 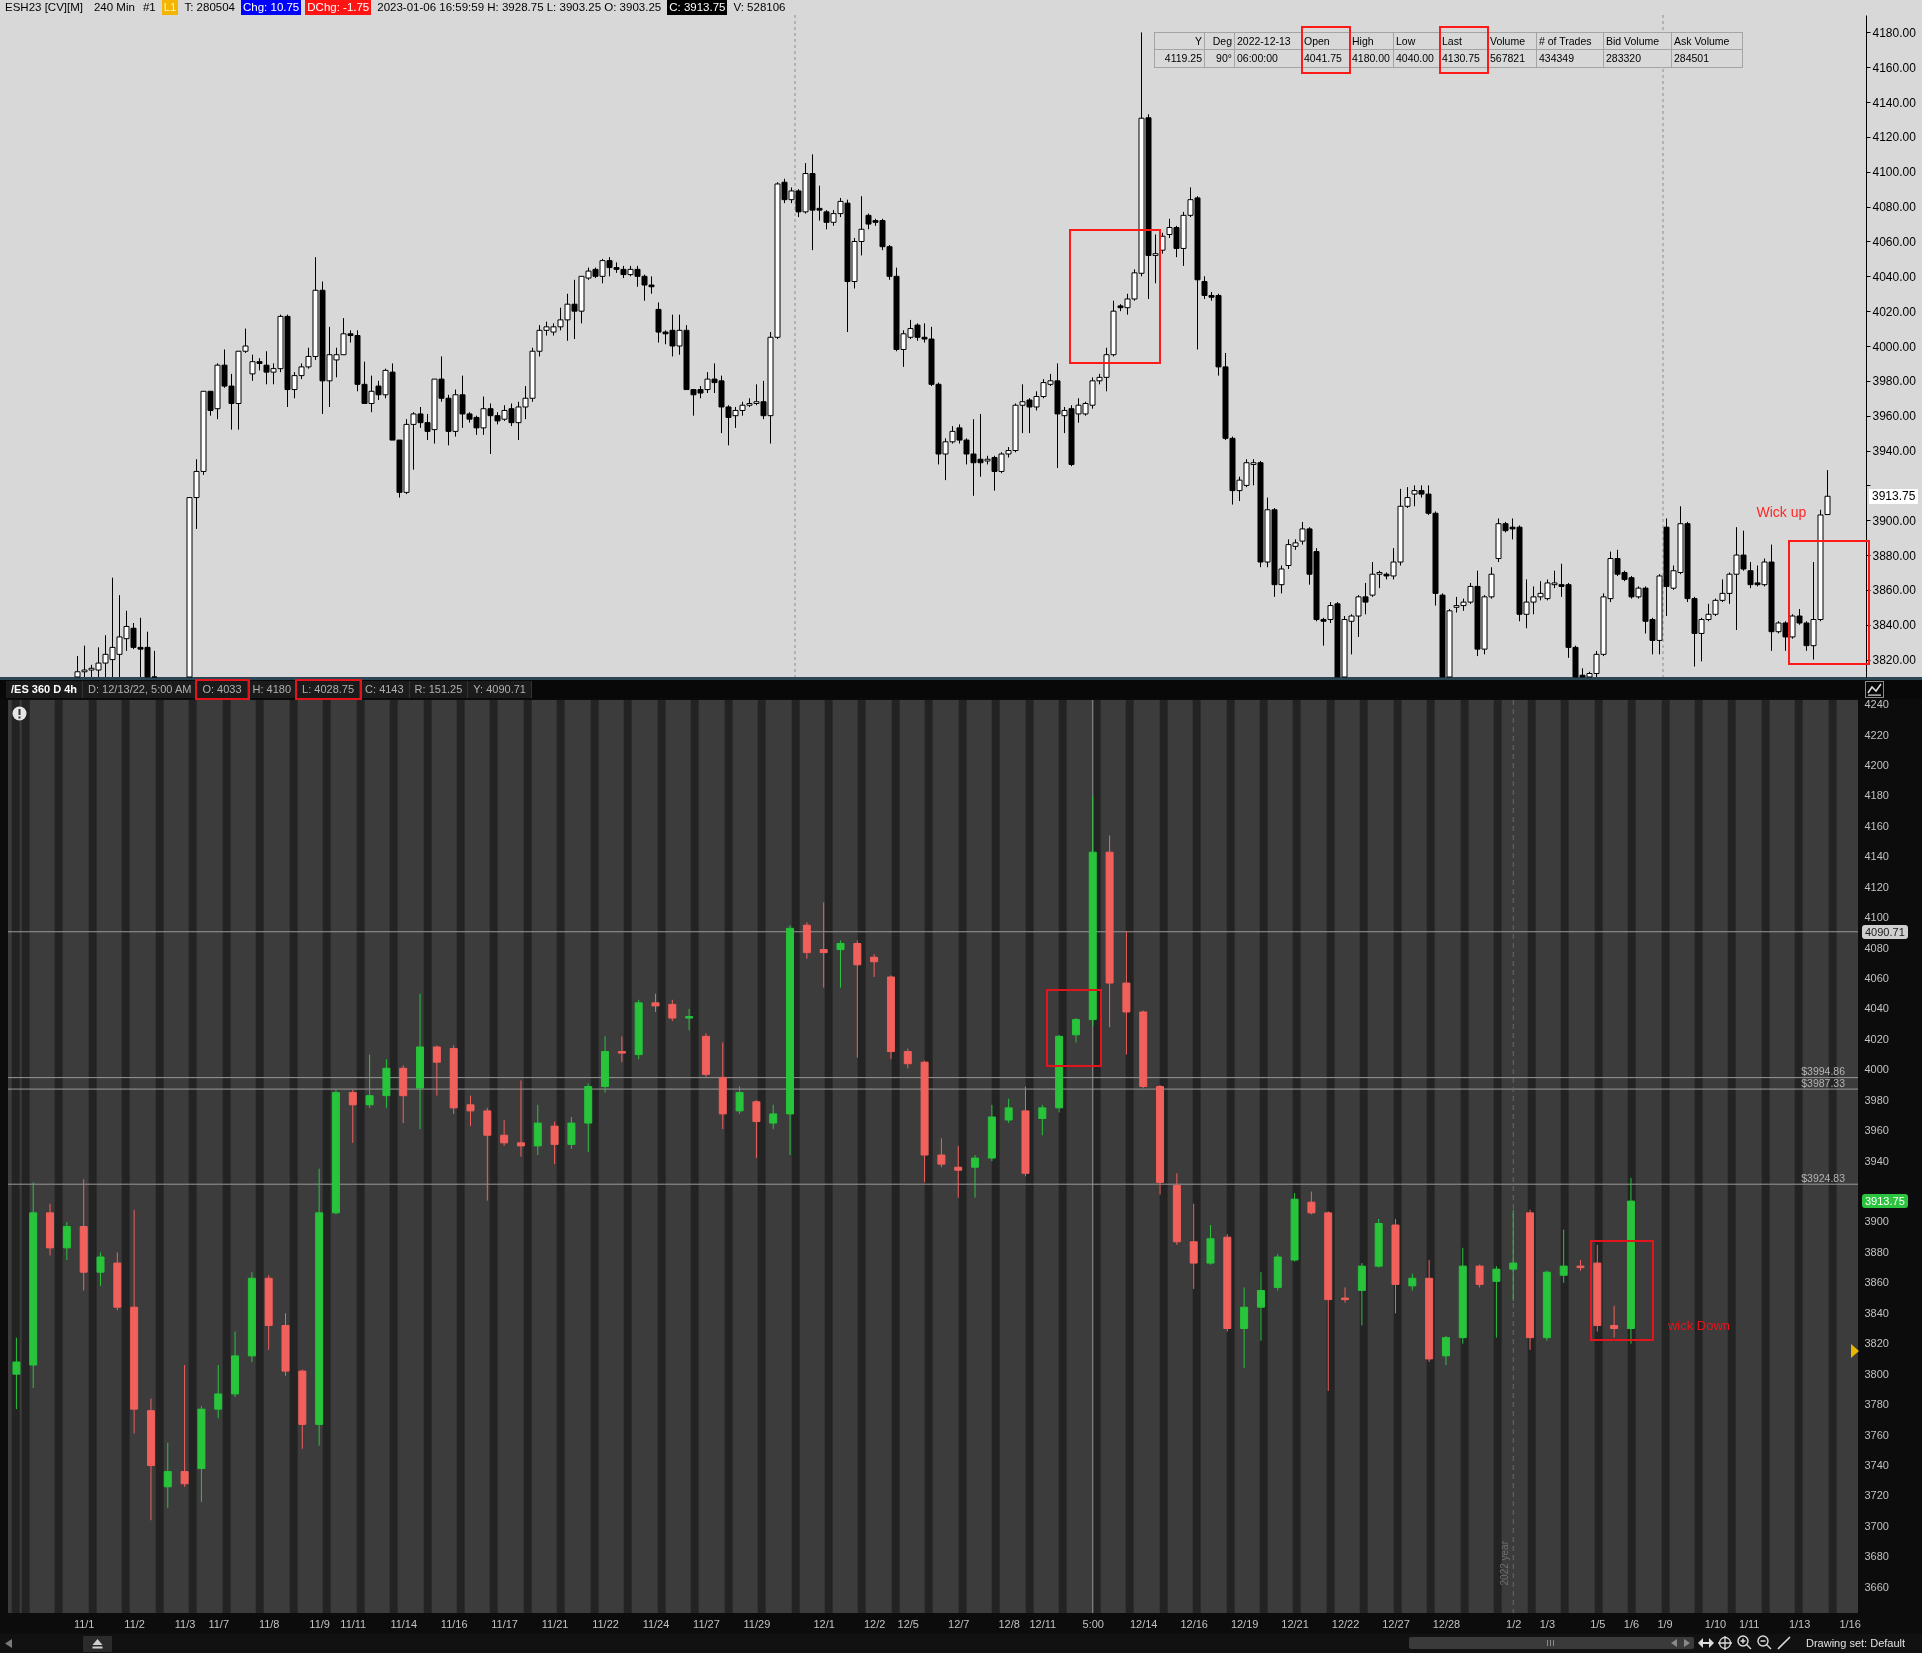 What do you see at coordinates (1876, 1556) in the screenshot?
I see `y-tick-label: 3680` at bounding box center [1876, 1556].